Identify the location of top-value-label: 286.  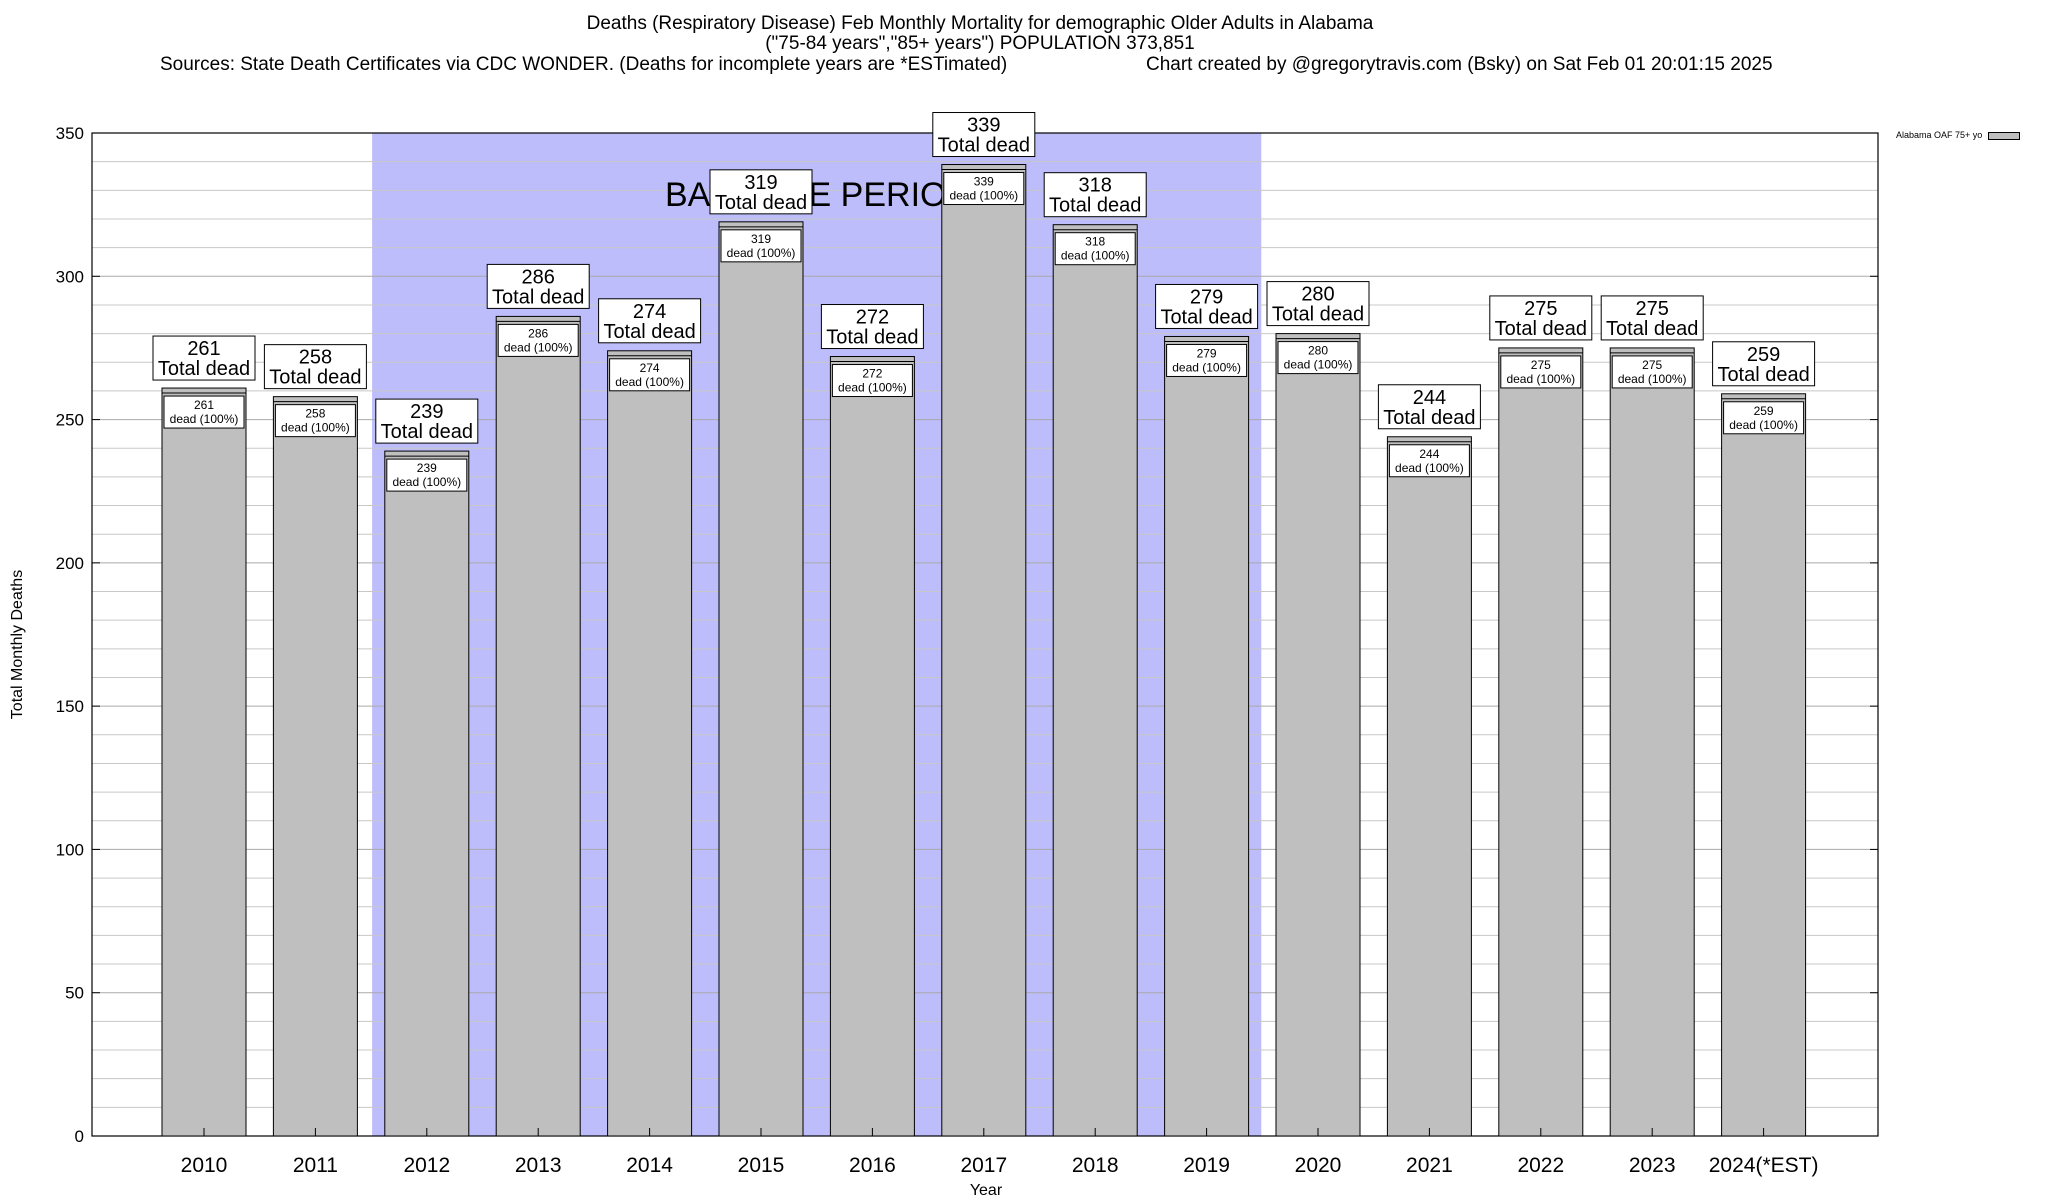
(538, 277).